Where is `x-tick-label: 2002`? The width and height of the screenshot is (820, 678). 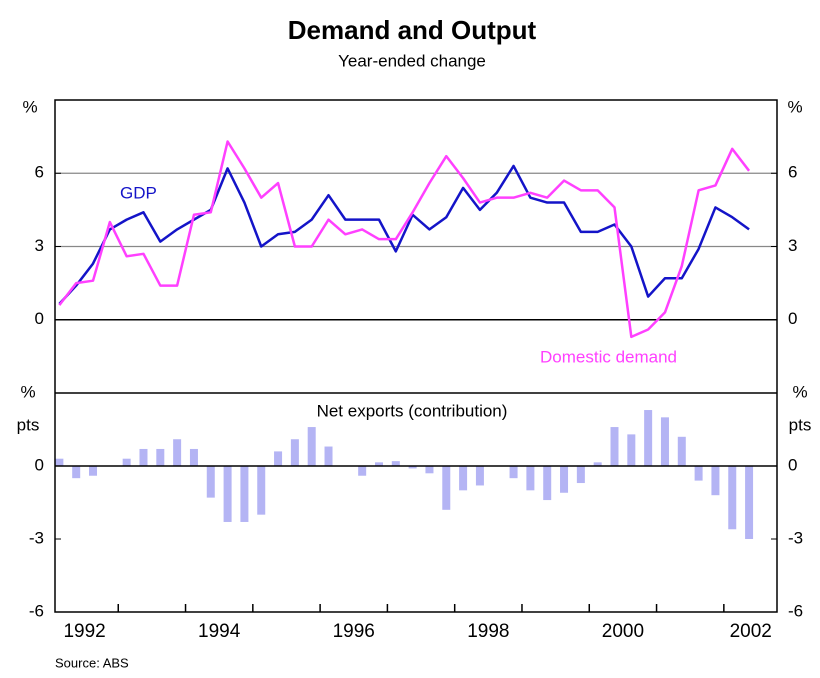 x-tick-label: 2002 is located at coordinates (751, 631).